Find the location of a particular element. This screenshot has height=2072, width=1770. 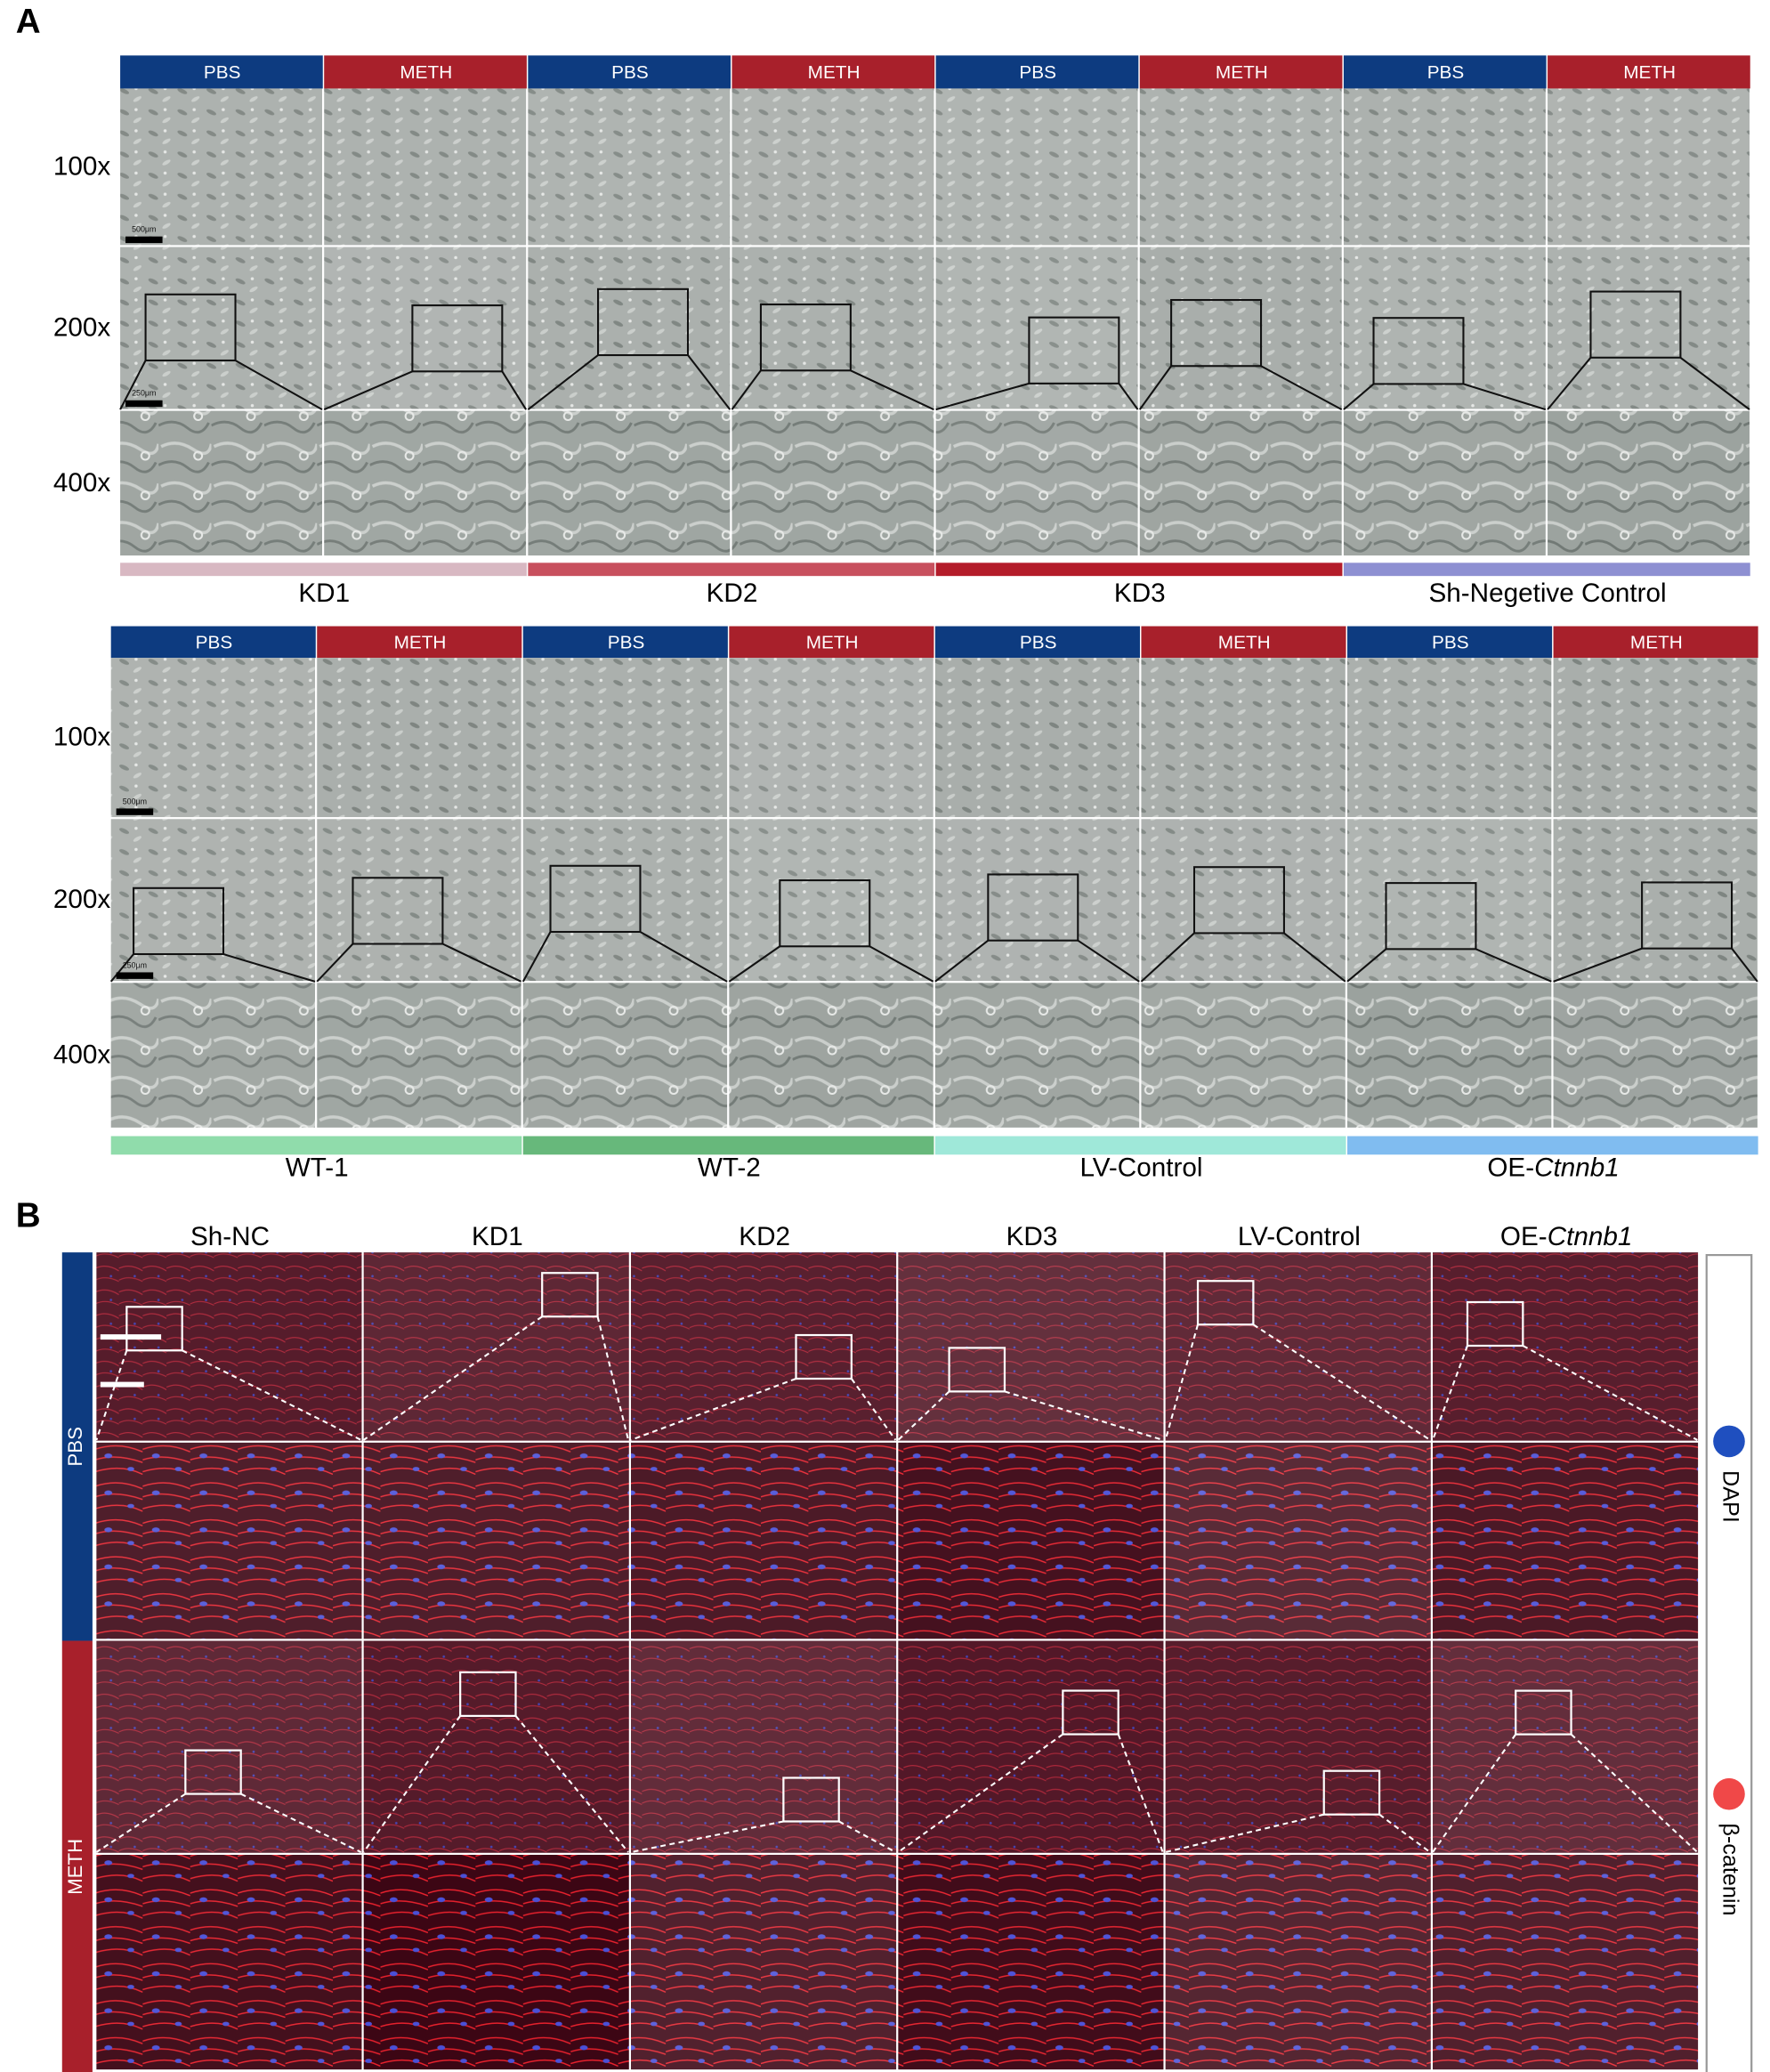

group-label: WT-1 is located at coordinates (317, 1167).